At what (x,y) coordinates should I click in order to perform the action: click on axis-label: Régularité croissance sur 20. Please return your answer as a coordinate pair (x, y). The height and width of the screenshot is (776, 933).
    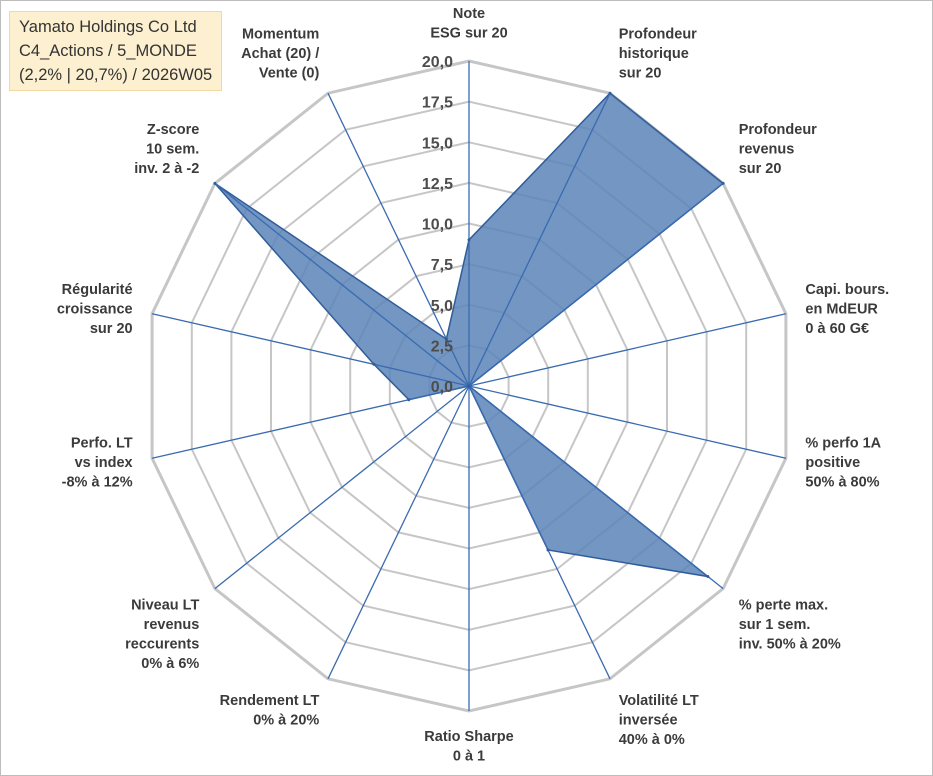
    Looking at the image, I should click on (95, 309).